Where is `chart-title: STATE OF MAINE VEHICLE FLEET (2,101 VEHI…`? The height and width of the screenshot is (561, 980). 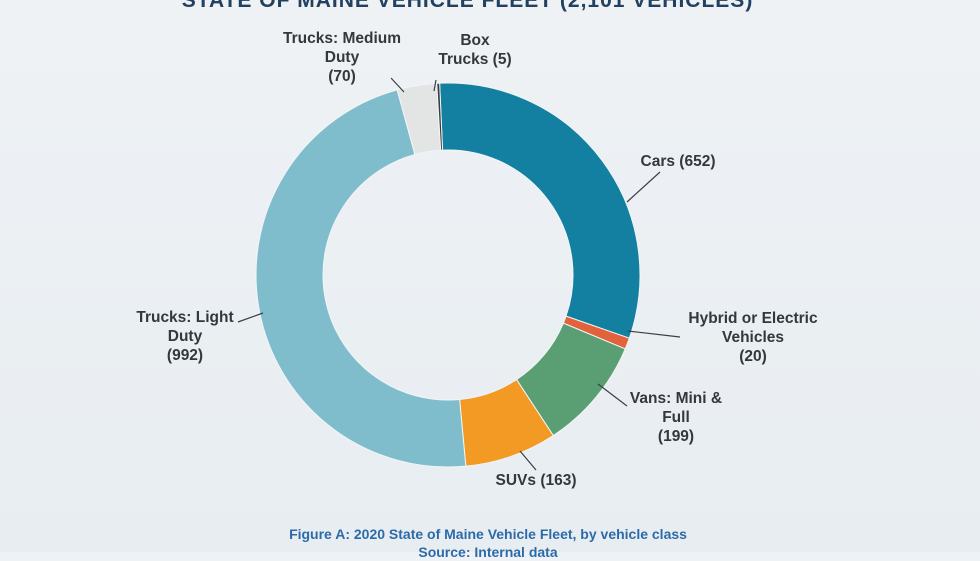
chart-title: STATE OF MAINE VEHICLE FLEET (2,101 VEHI… is located at coordinates (467, 6).